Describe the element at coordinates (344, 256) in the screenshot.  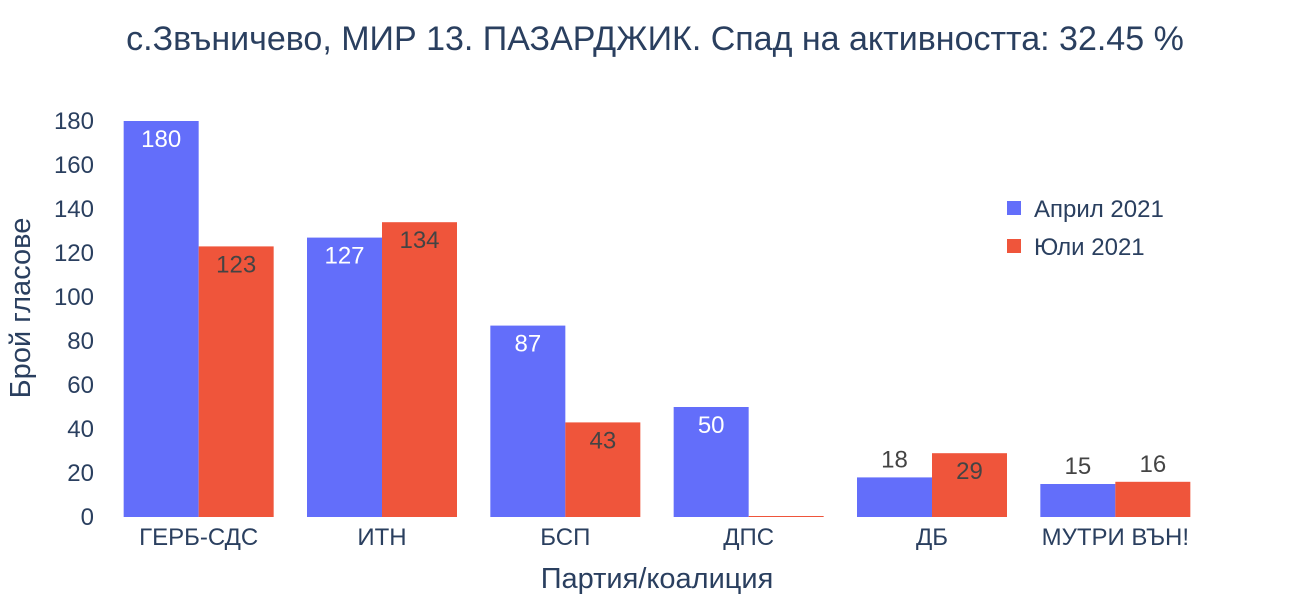
I see `bar-value-label: 127` at that location.